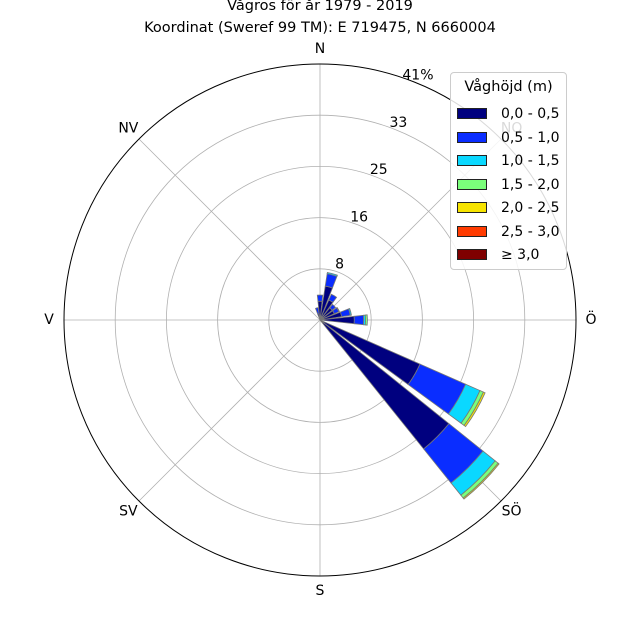 The image size is (640, 640). Describe the element at coordinates (520, 255) in the screenshot. I see `legend-label: ≥ 3,0` at that location.